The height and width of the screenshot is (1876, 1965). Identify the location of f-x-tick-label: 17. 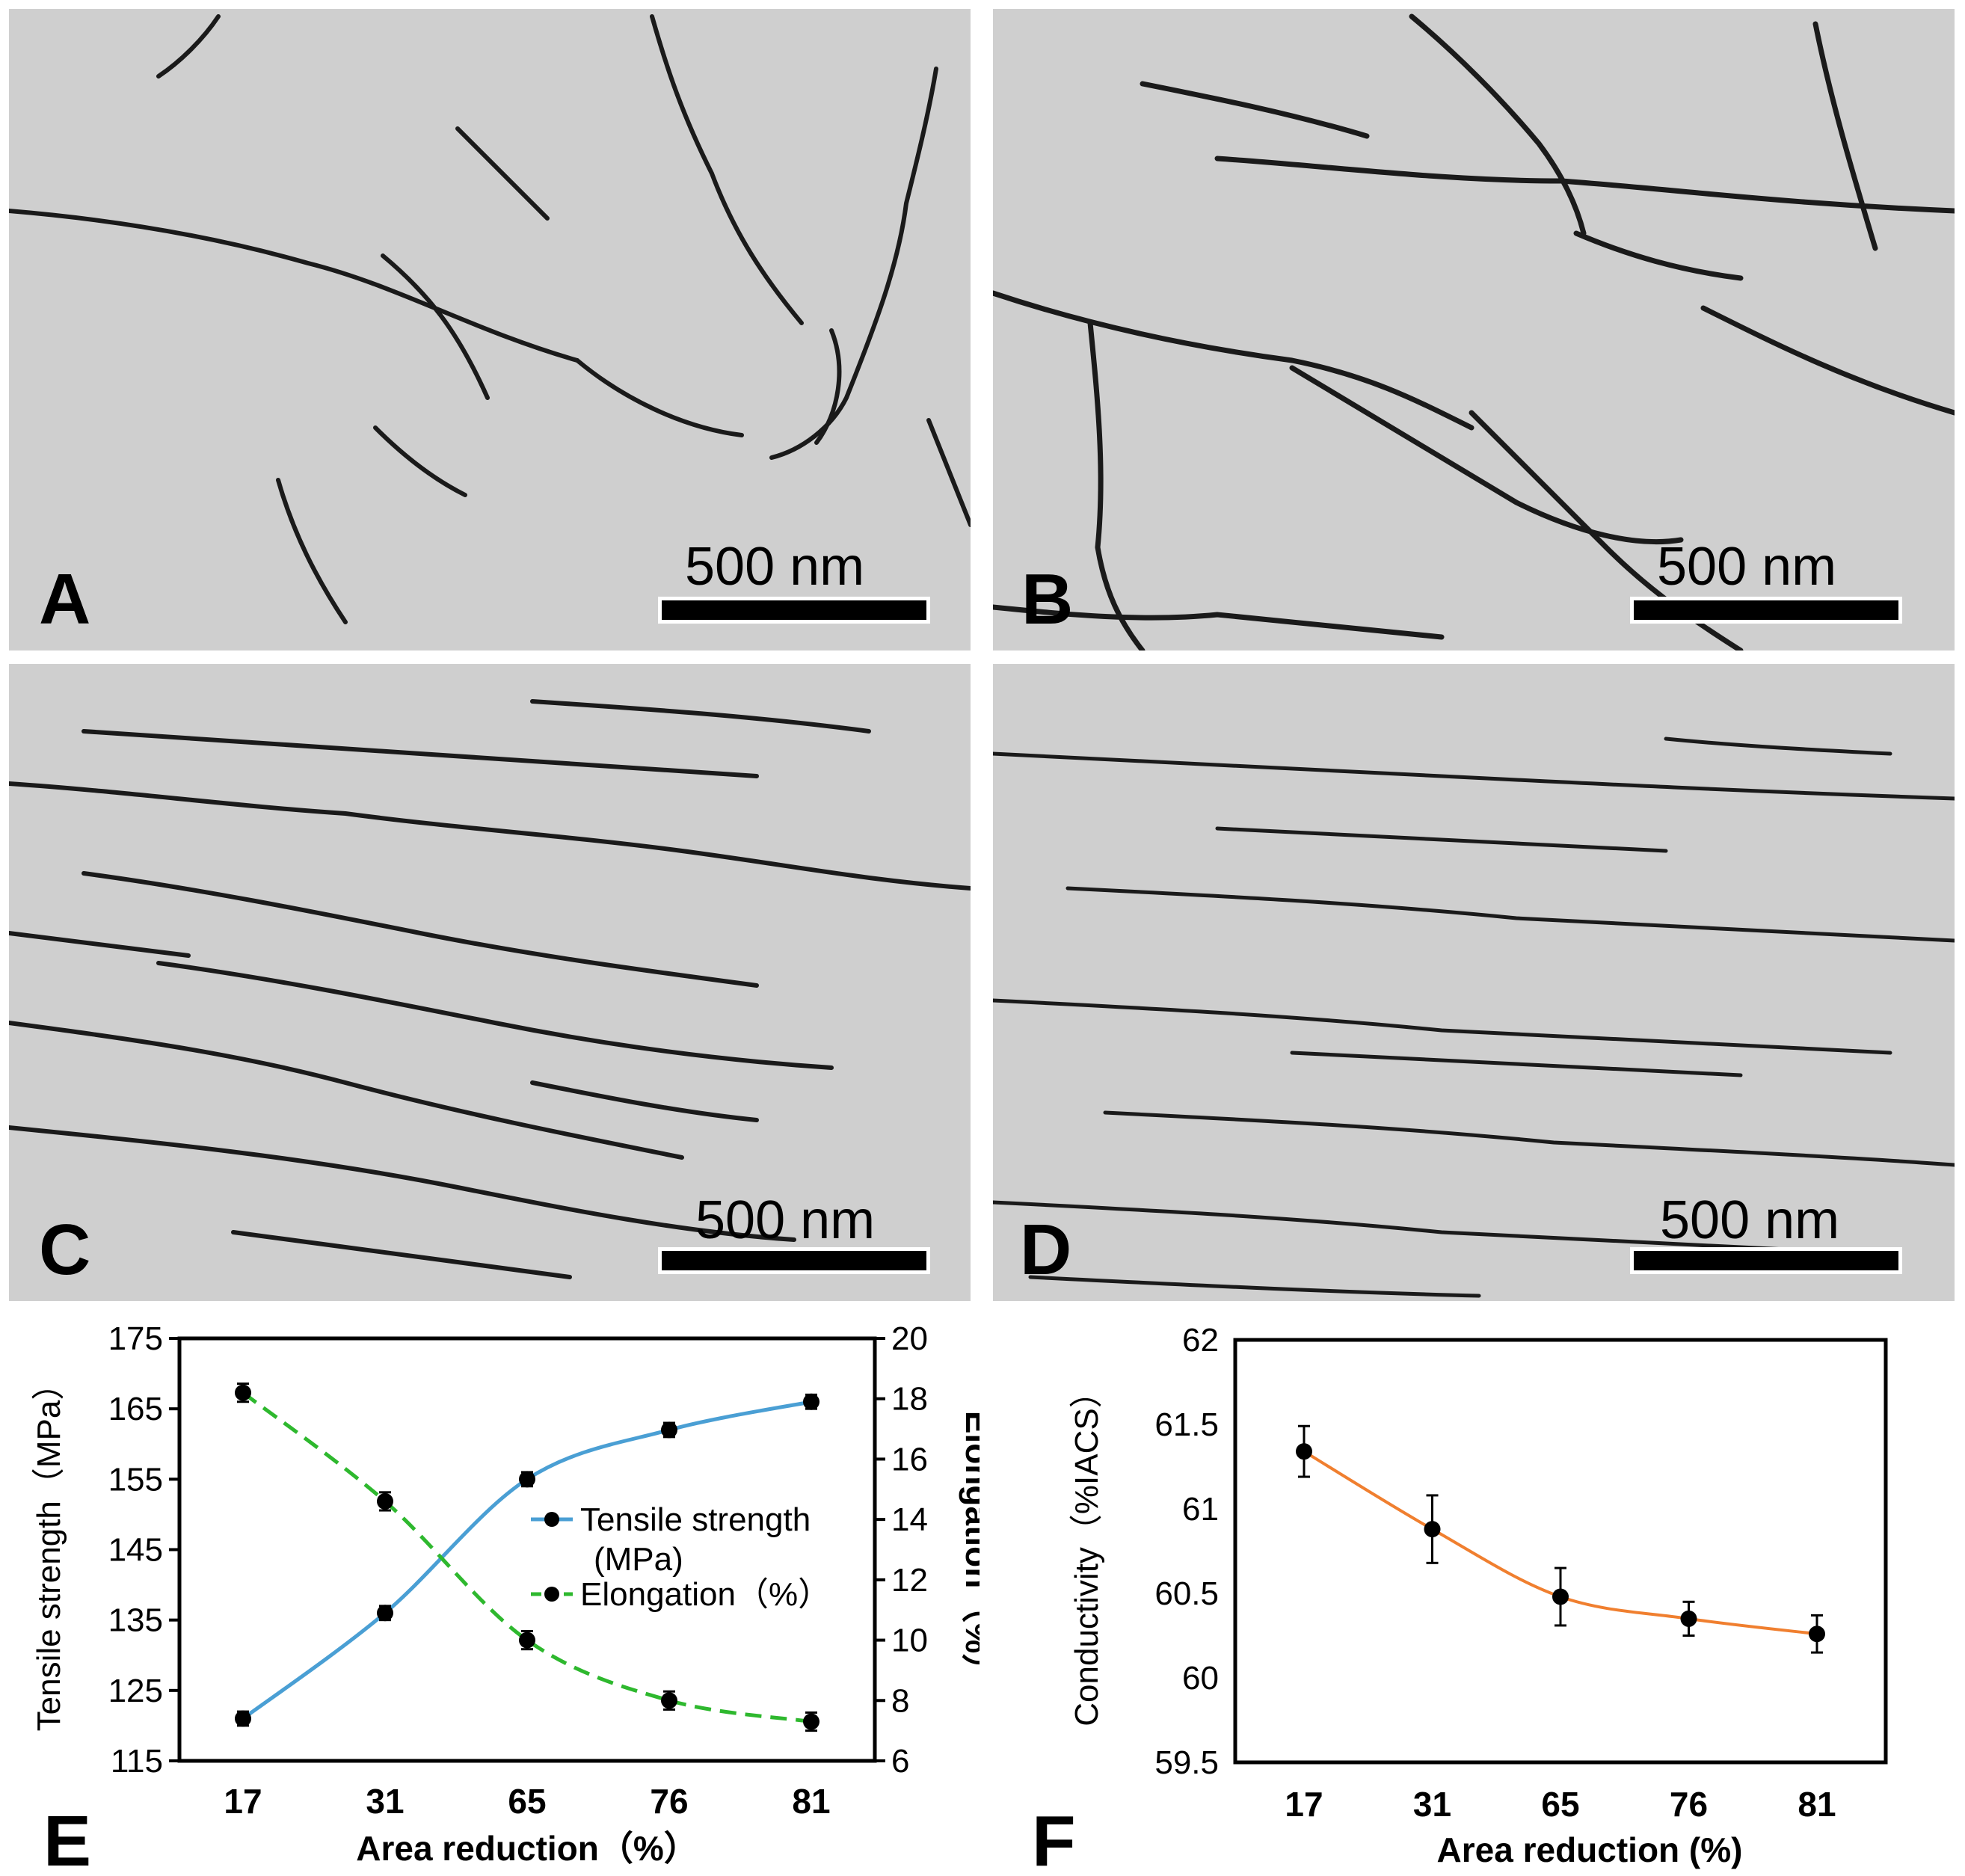
(1304, 1804).